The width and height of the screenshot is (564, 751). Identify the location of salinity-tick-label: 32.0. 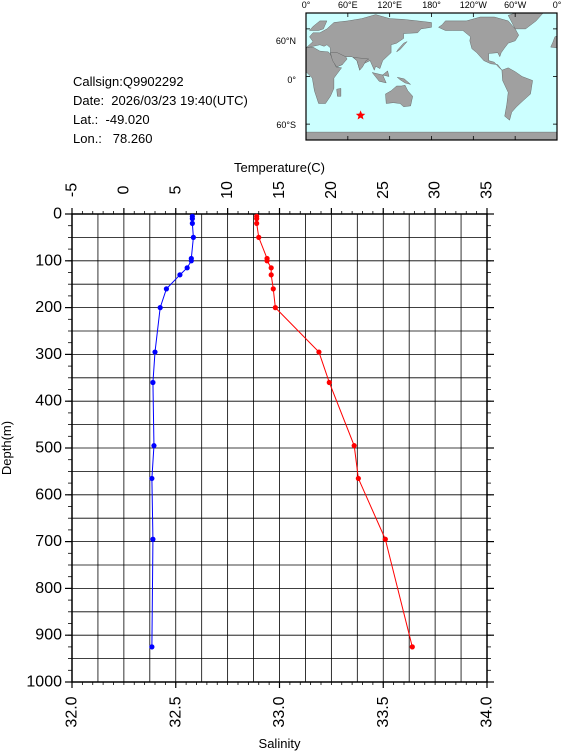
(72, 711).